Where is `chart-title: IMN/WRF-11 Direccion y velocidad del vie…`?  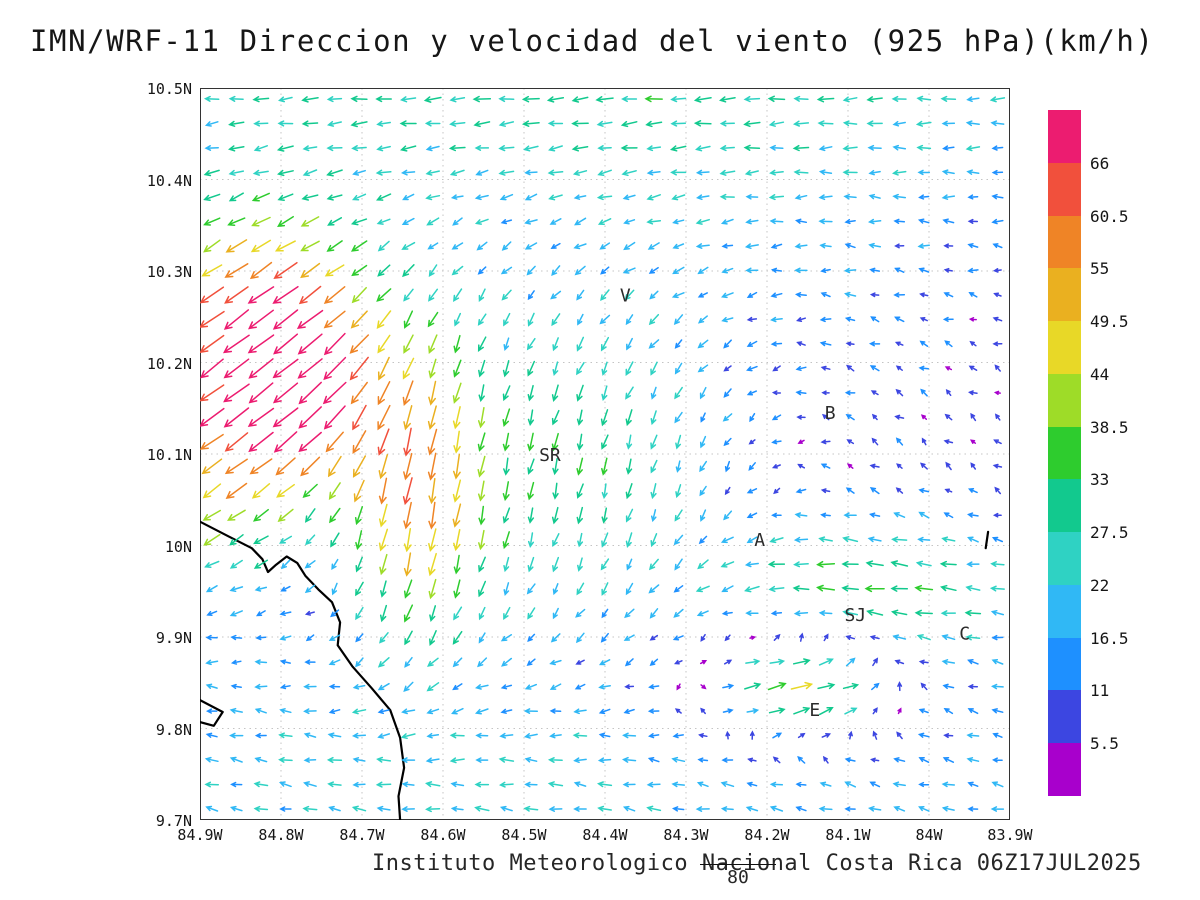 chart-title: IMN/WRF-11 Direccion y velocidad del vie… is located at coordinates (592, 41).